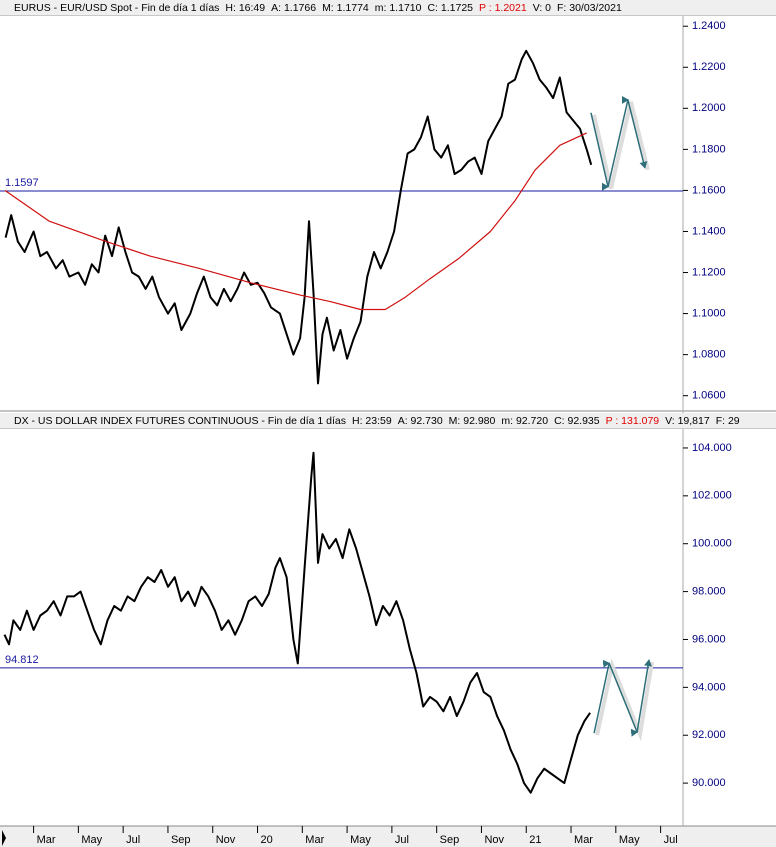 This screenshot has height=847, width=776. I want to click on x-tick-label: 21, so click(535, 840).